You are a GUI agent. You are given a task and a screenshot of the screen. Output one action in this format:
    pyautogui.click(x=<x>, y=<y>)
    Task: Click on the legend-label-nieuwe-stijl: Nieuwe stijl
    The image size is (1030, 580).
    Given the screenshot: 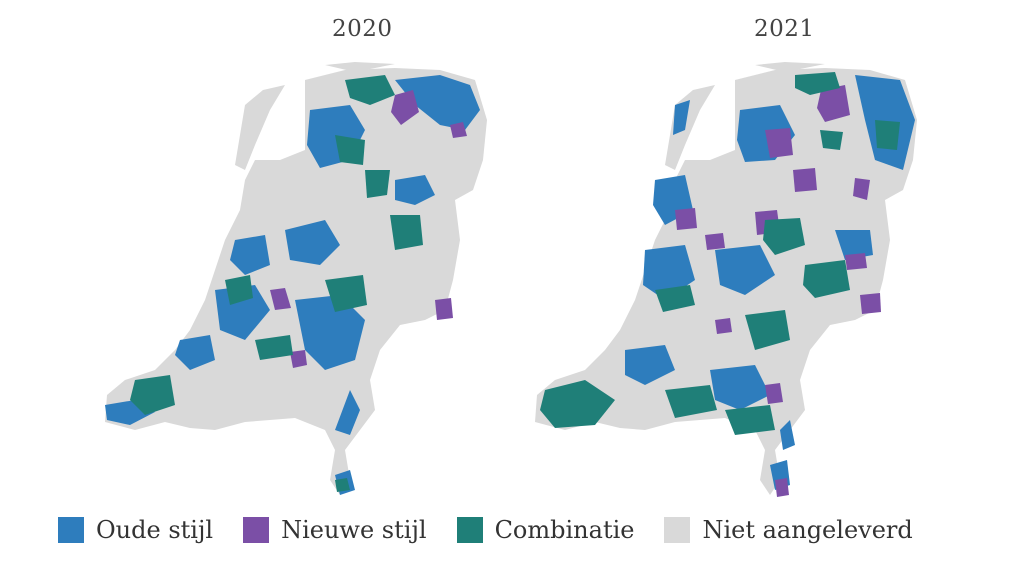 What is the action you would take?
    pyautogui.click(x=354, y=530)
    